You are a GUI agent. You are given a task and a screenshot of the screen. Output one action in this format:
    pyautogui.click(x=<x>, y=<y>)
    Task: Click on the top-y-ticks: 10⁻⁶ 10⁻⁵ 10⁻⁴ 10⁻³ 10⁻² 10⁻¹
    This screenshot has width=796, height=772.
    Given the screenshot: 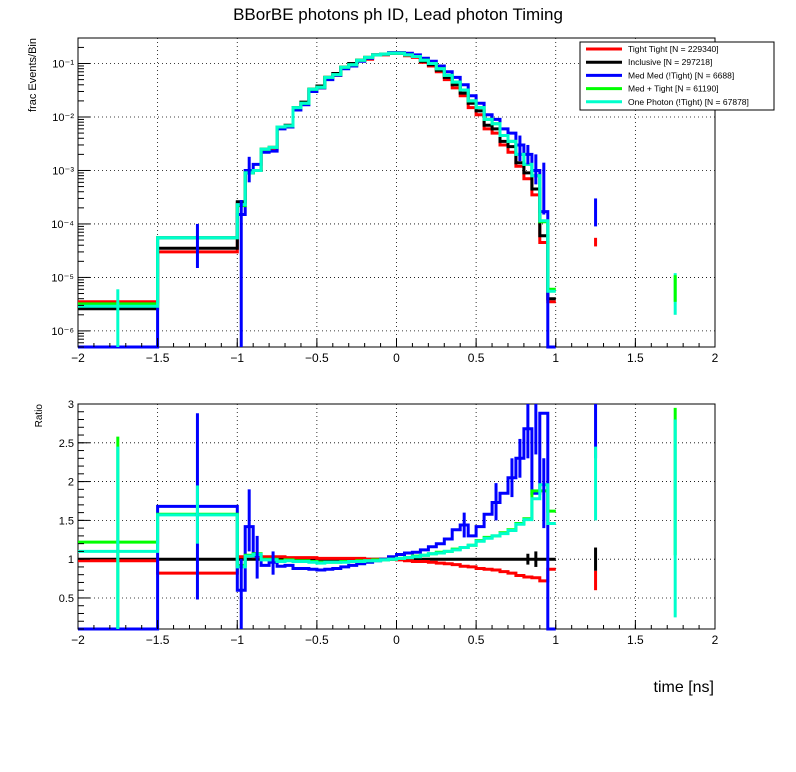 What is the action you would take?
    pyautogui.click(x=70, y=197)
    